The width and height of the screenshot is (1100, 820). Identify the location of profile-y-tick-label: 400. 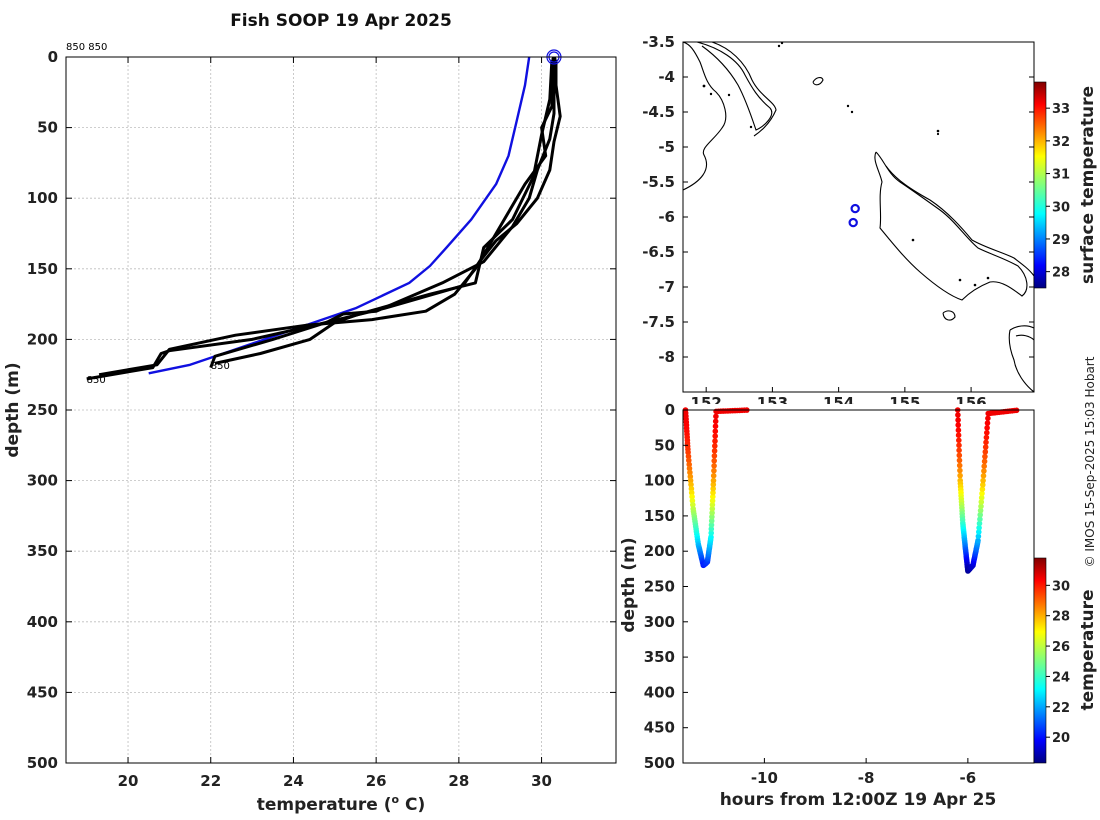
(42, 622).